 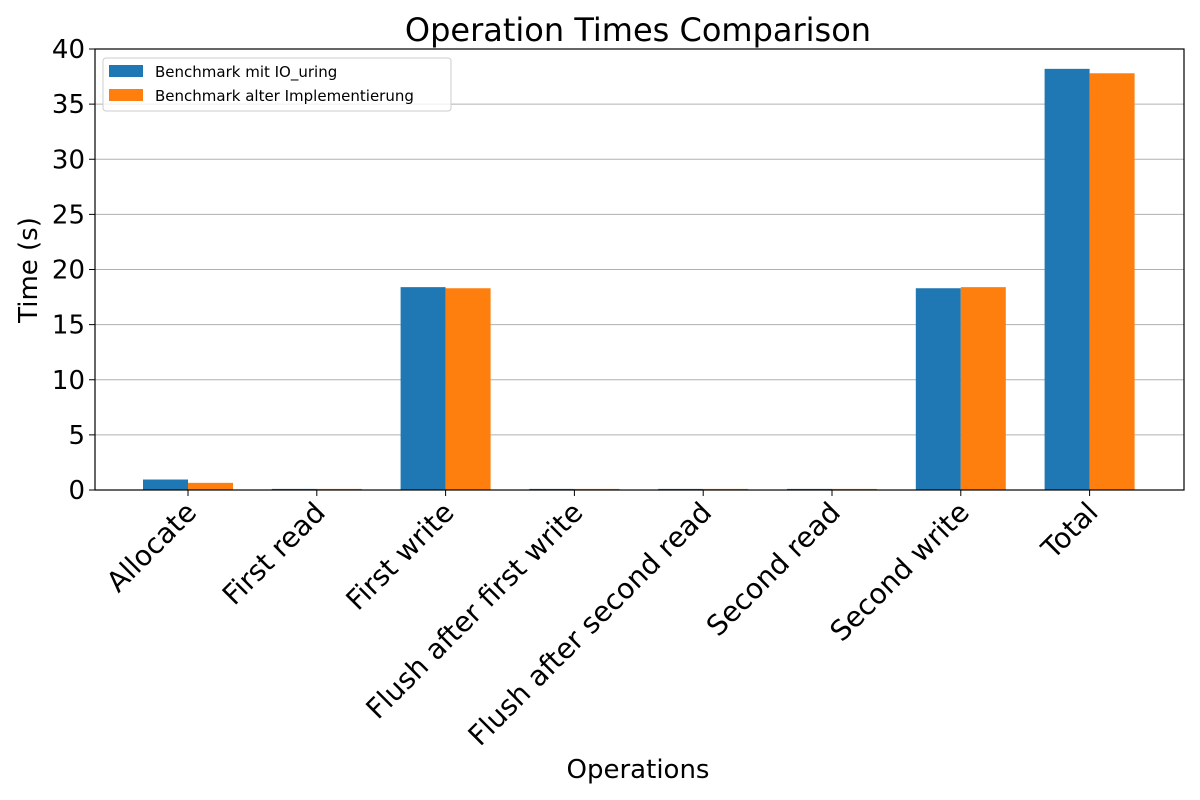 What do you see at coordinates (1069, 531) in the screenshot?
I see `x-tick-label: Total` at bounding box center [1069, 531].